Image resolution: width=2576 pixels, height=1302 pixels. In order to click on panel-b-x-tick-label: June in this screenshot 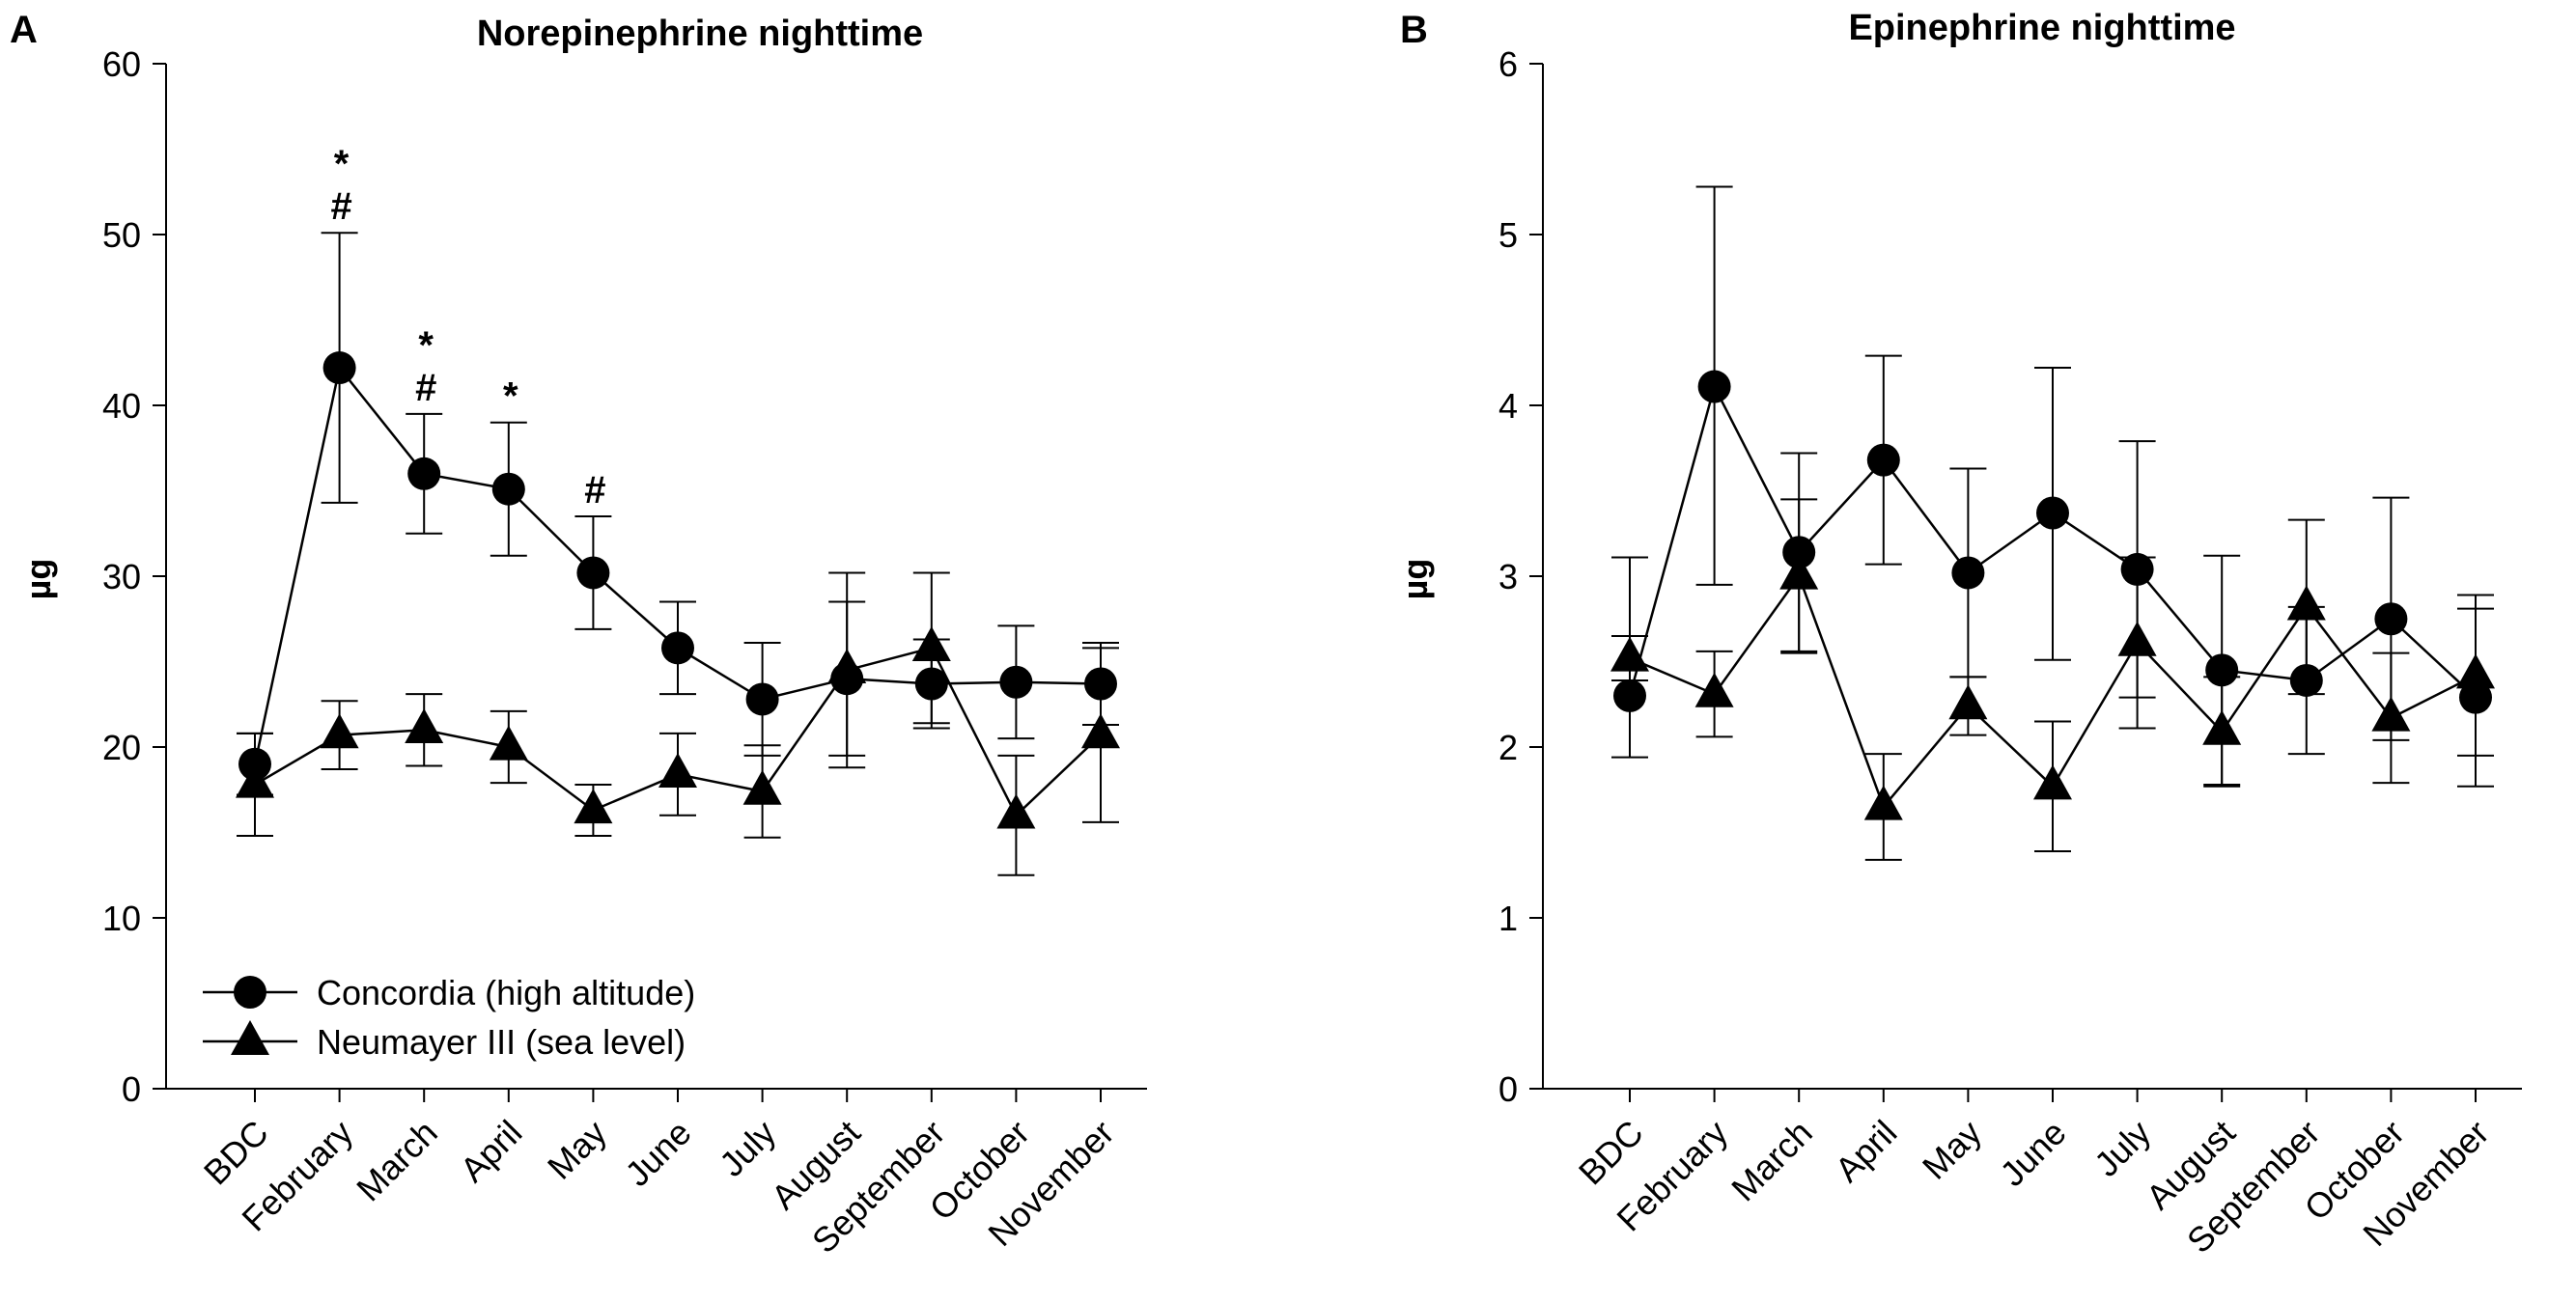, I will do `click(2033, 1153)`.